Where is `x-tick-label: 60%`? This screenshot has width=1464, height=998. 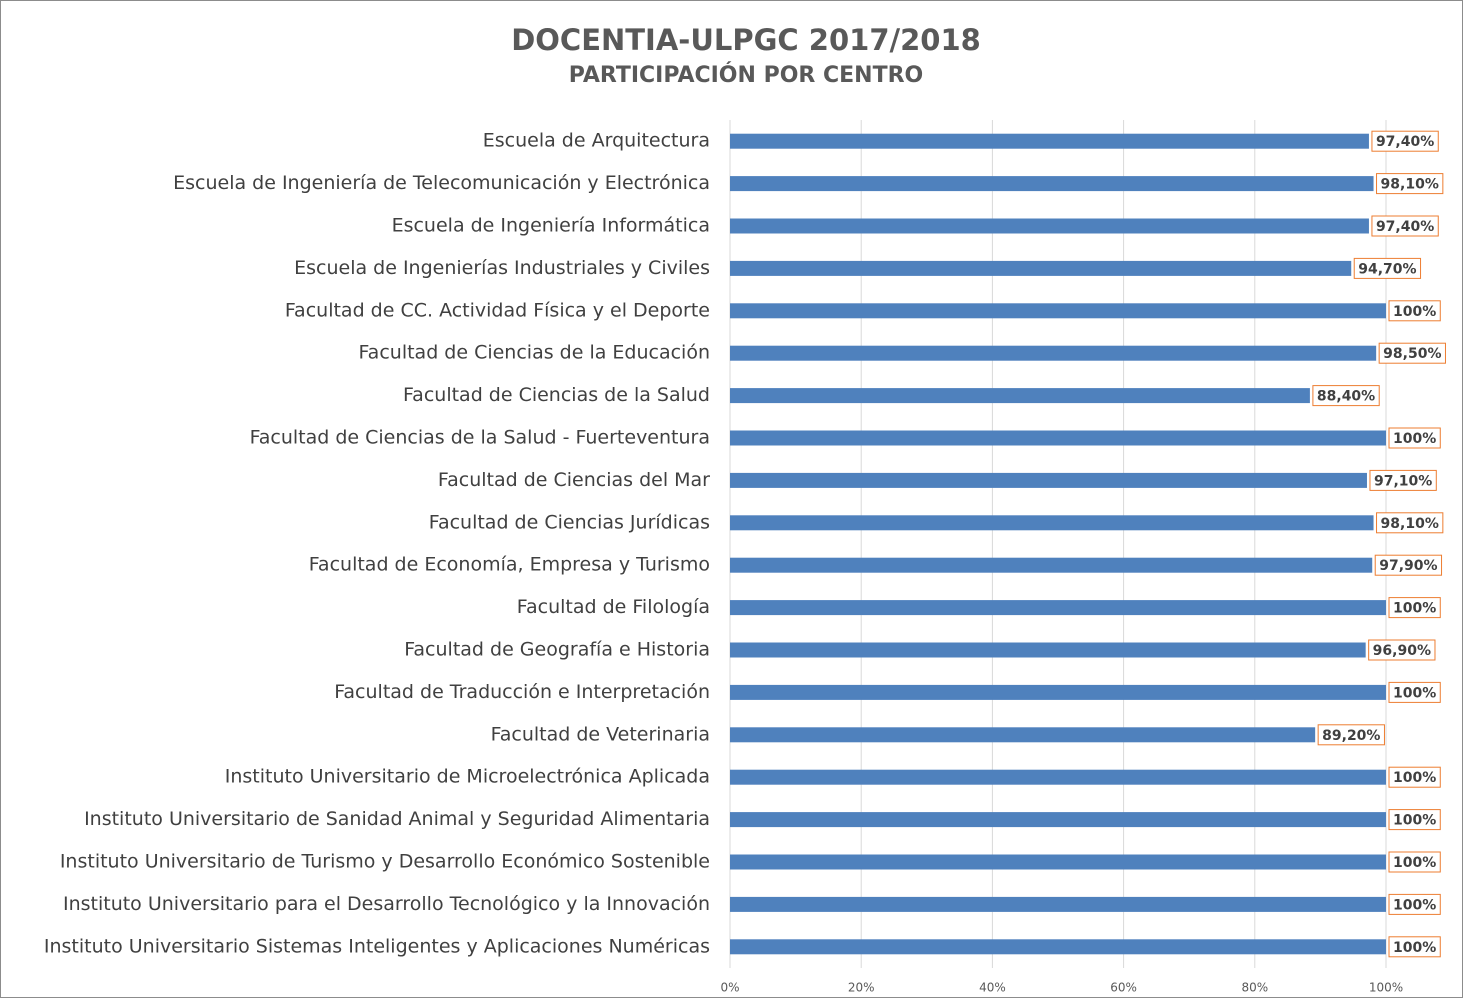
x-tick-label: 60% is located at coordinates (1123, 988).